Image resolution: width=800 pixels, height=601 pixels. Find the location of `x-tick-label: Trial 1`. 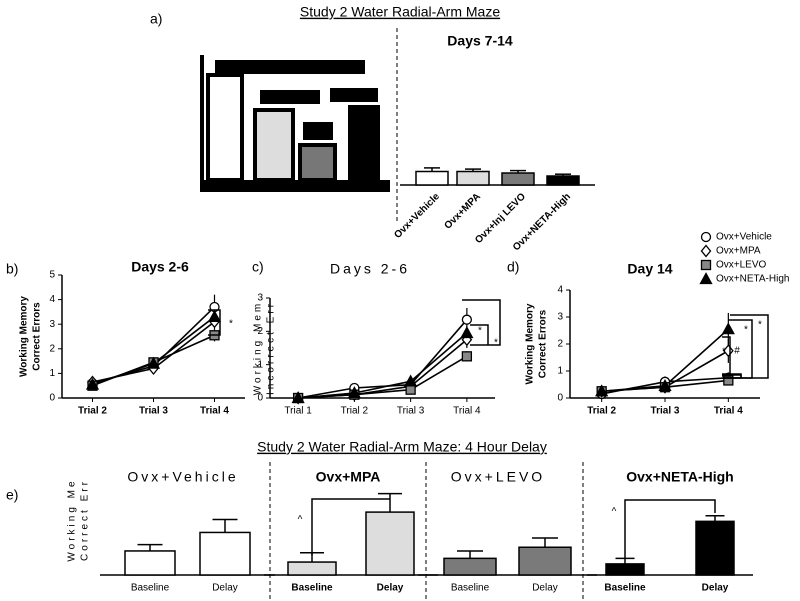

x-tick-label: Trial 1 is located at coordinates (298, 411).